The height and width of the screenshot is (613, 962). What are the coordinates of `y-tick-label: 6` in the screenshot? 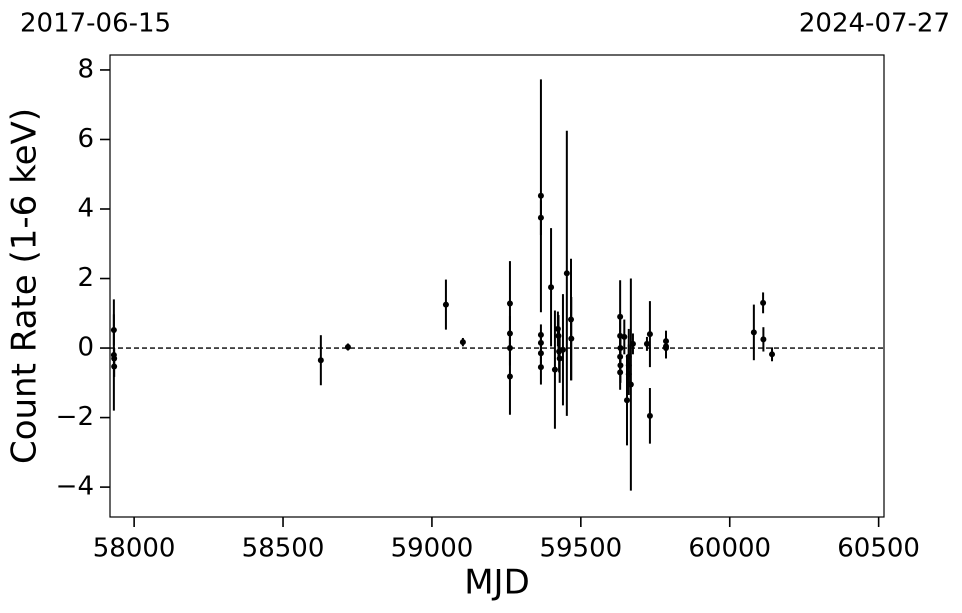 It's located at (85, 139).